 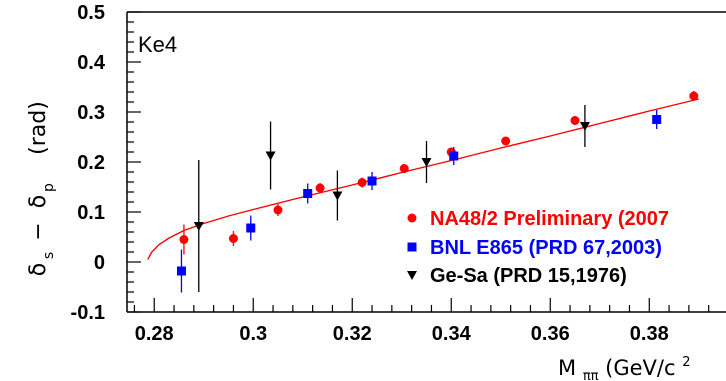 I want to click on y-label-minus: −, so click(x=38, y=231).